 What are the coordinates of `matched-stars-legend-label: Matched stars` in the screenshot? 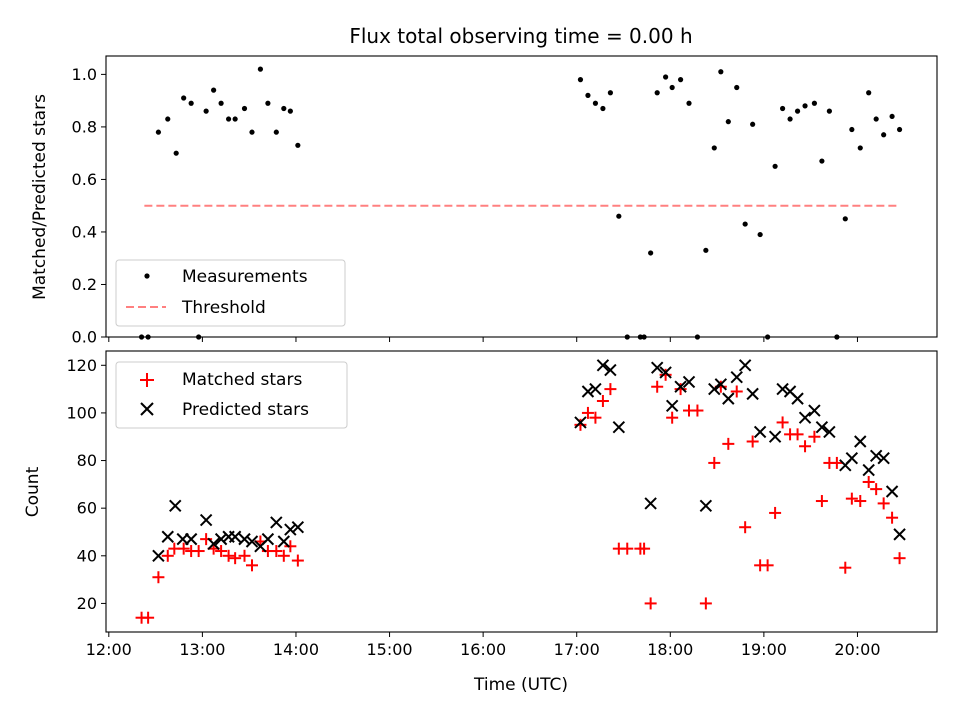 It's located at (242, 380).